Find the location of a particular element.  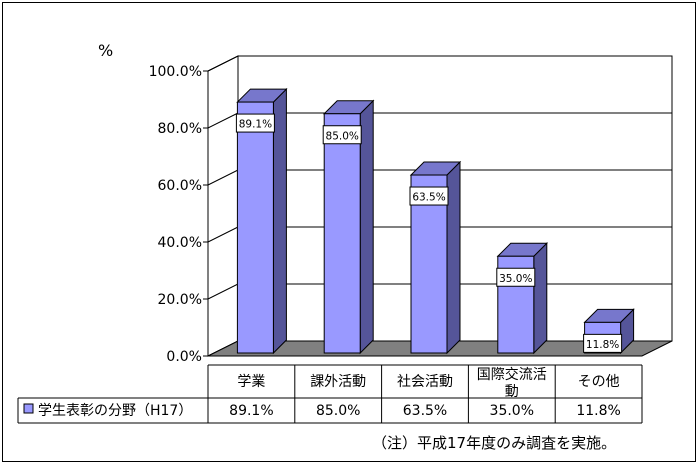

x-tick-label-cont: 動 is located at coordinates (512, 392).